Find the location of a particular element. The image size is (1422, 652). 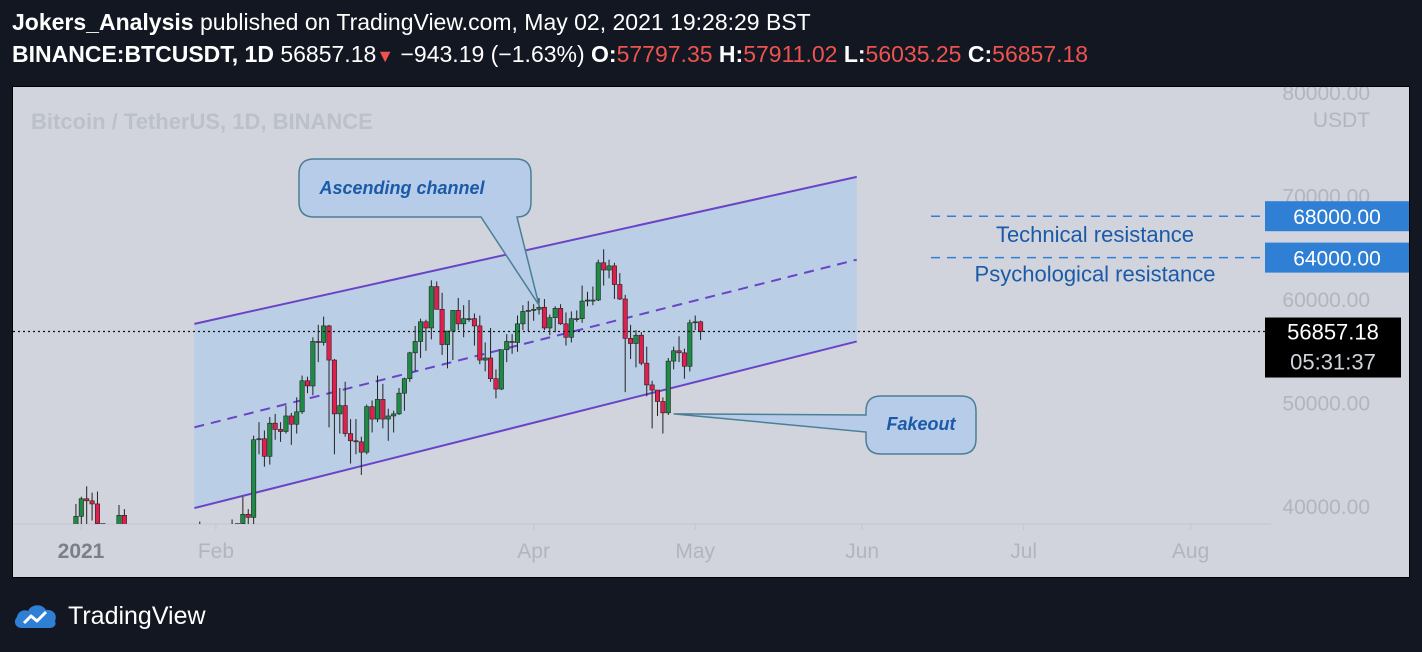

close-label: C: is located at coordinates (980, 54).